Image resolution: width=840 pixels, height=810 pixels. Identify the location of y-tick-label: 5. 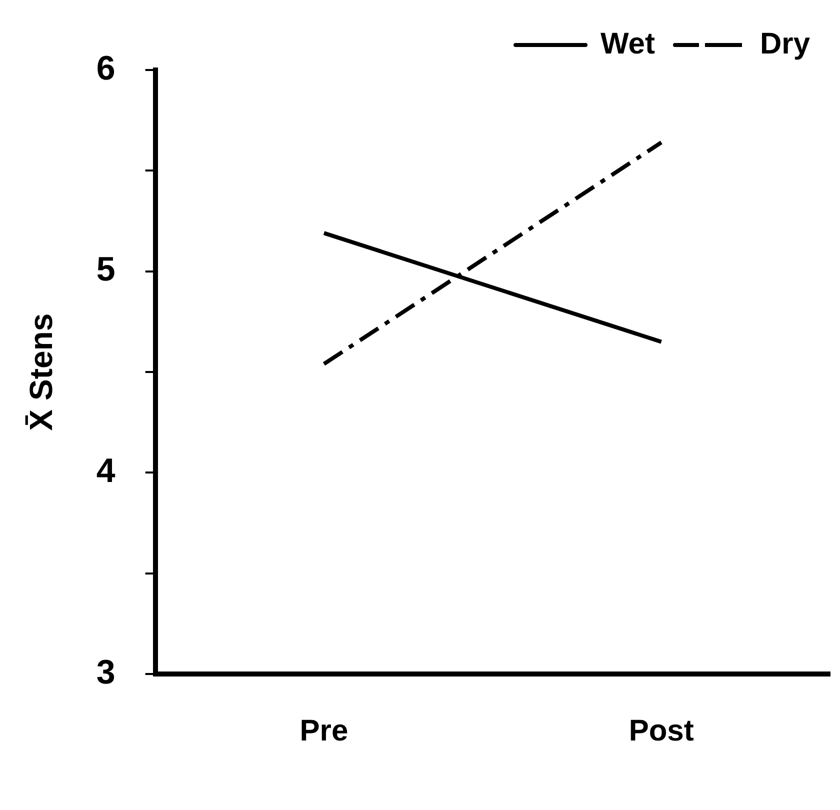
(106, 269).